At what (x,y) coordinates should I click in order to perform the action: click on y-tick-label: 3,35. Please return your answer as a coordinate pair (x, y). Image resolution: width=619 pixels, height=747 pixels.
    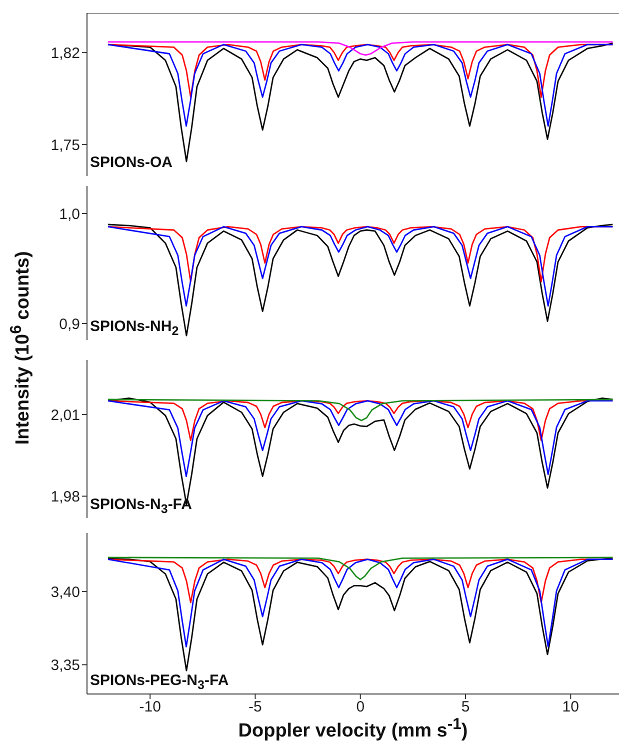
    Looking at the image, I should click on (65, 665).